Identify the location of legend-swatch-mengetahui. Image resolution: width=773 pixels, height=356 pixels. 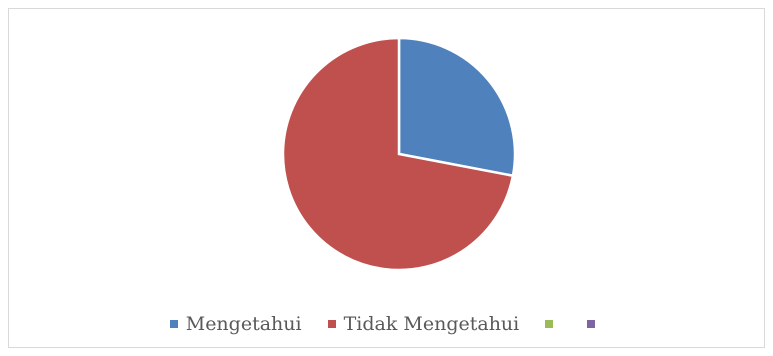
(173, 324).